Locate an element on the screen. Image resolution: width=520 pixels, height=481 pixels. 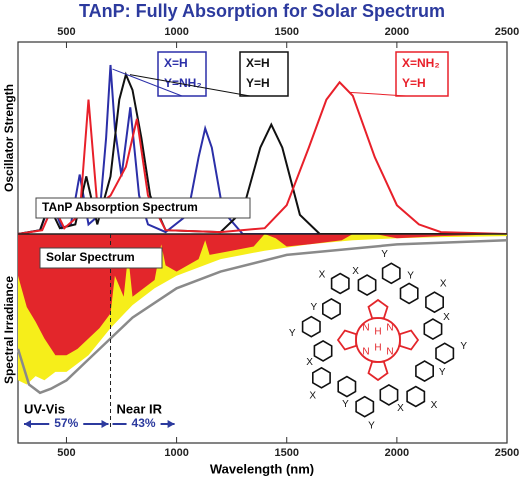
region-share: 57% is located at coordinates (66, 423).